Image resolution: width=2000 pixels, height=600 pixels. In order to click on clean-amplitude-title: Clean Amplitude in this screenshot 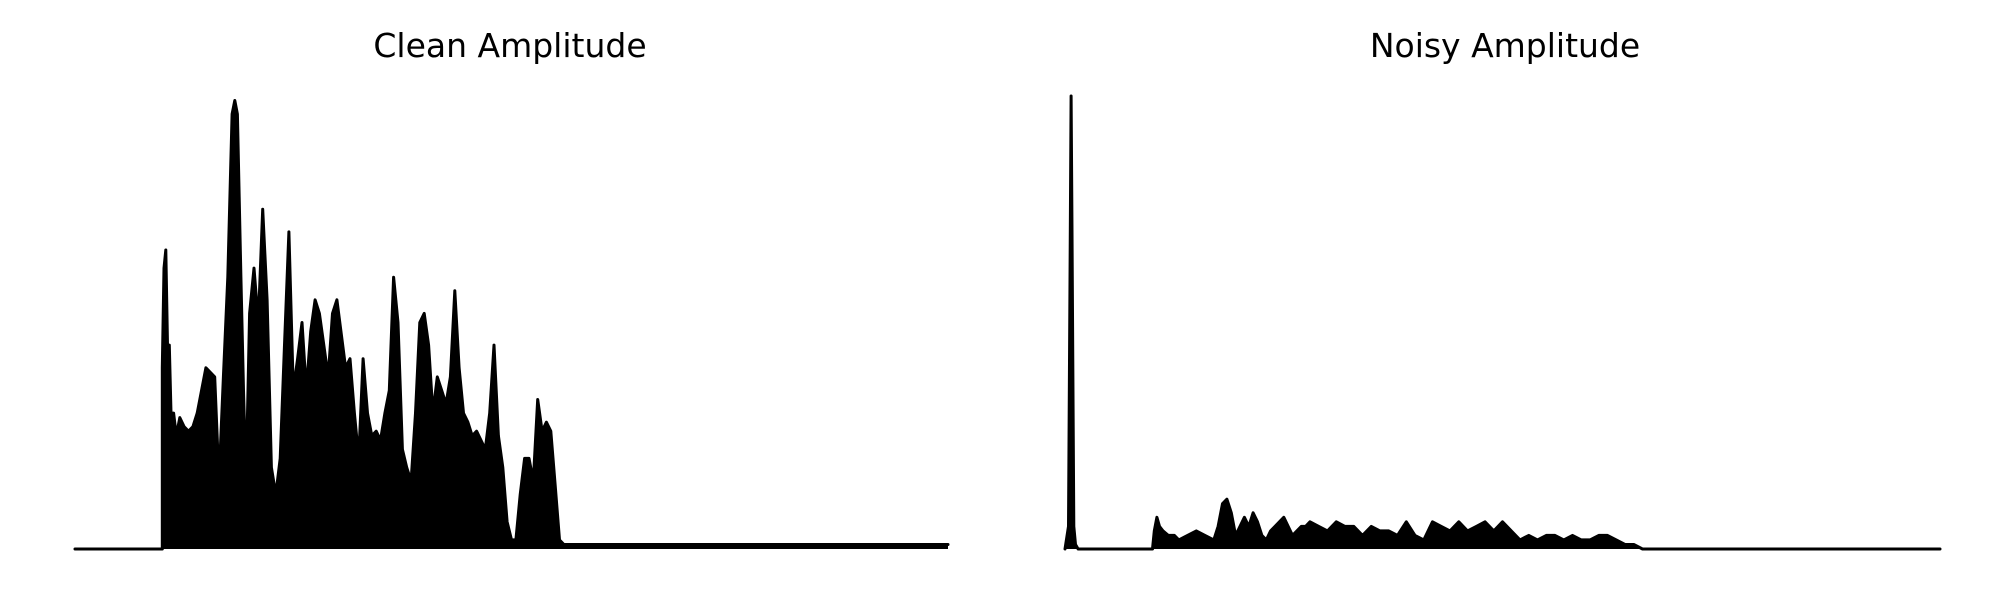, I will do `click(509, 45)`.